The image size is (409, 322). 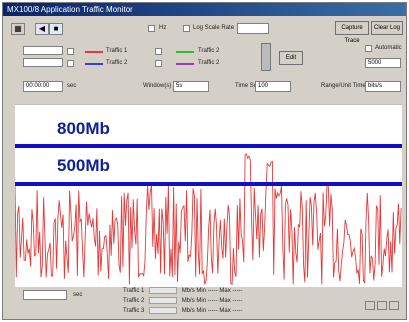 What do you see at coordinates (72, 86) in the screenshot?
I see `elapsed-unit: sec` at bounding box center [72, 86].